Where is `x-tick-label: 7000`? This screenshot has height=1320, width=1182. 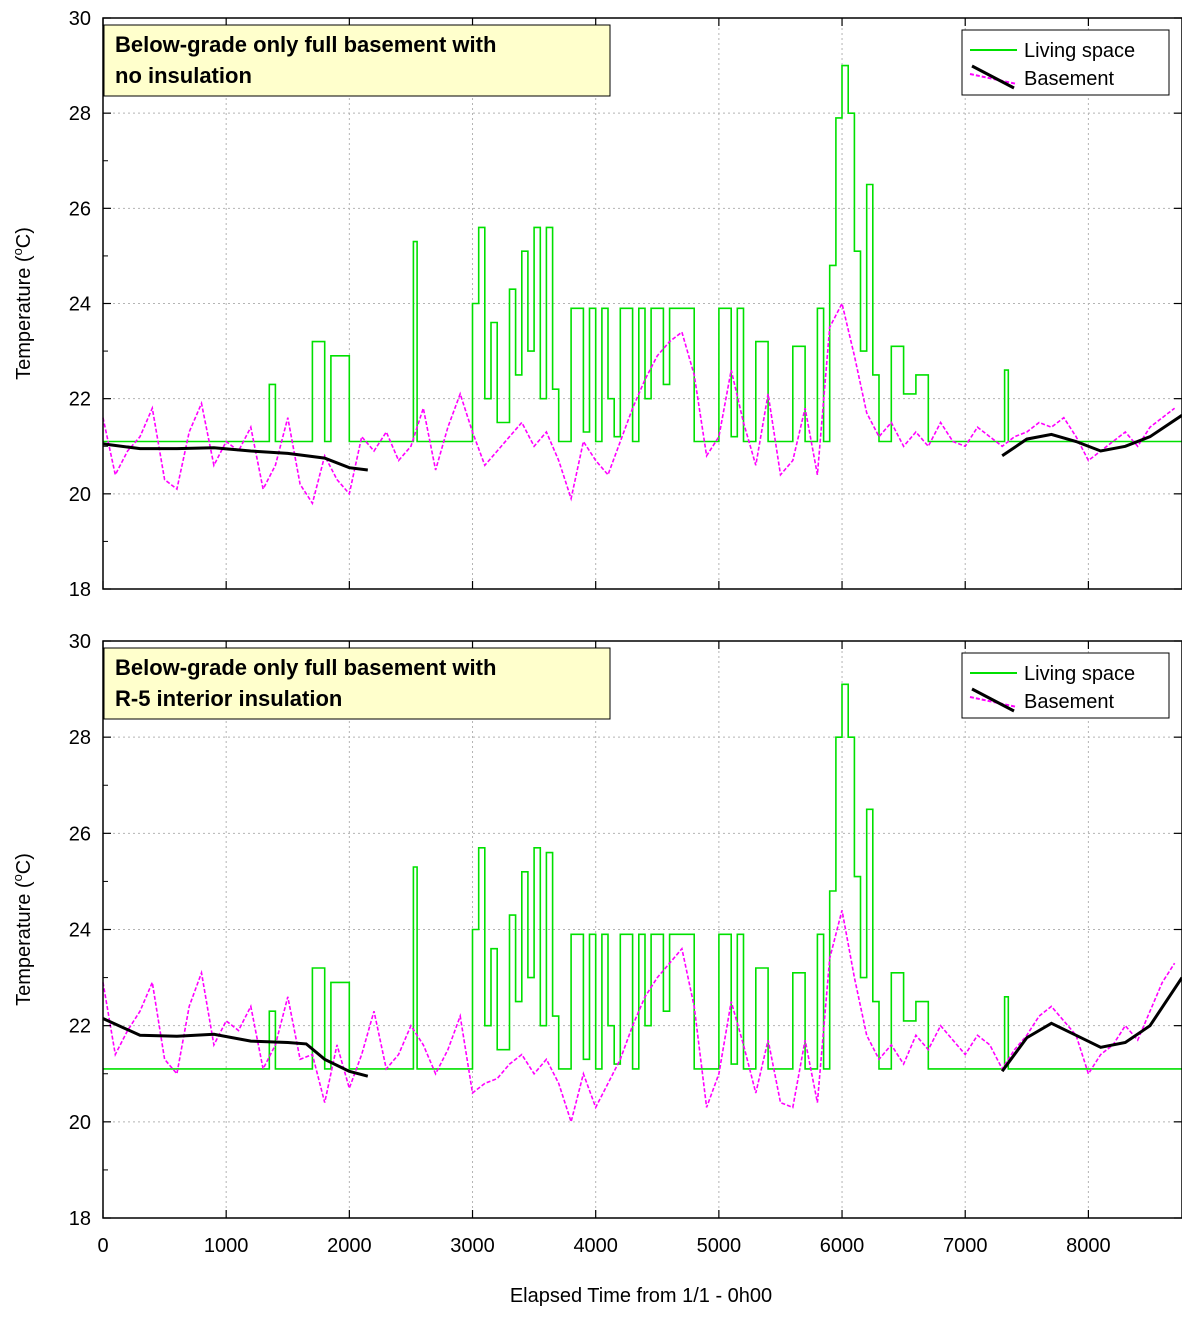
x-tick-label: 7000 is located at coordinates (965, 1246).